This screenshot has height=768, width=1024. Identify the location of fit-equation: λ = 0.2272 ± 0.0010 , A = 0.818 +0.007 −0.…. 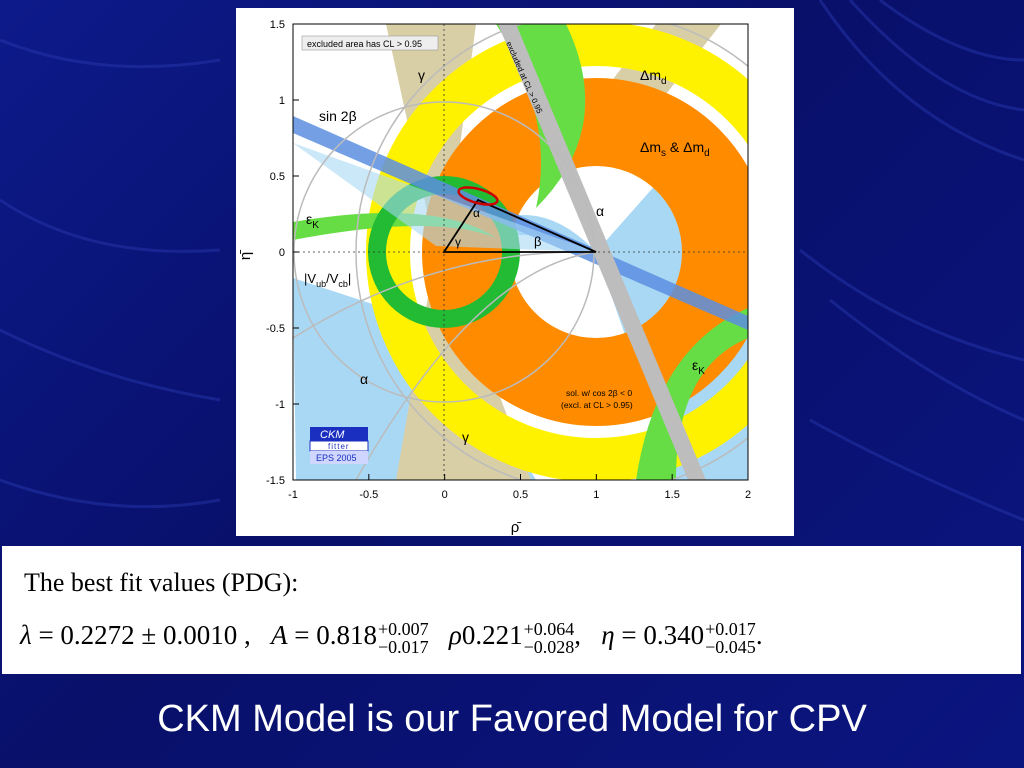
(391, 638).